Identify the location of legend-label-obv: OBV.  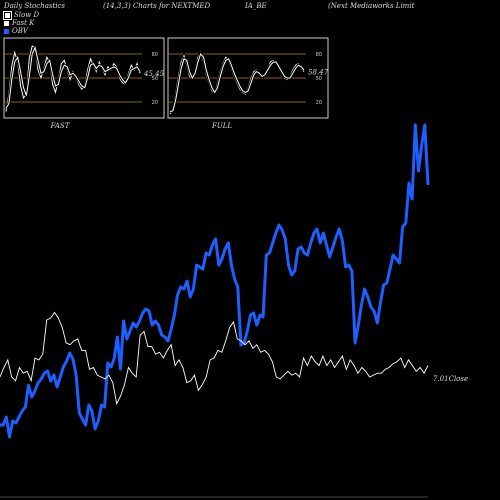
(20, 31).